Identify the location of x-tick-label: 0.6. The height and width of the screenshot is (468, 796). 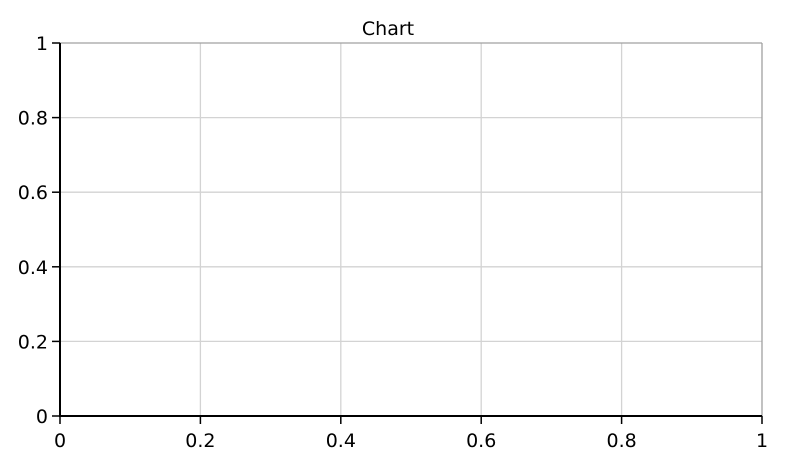
(481, 441).